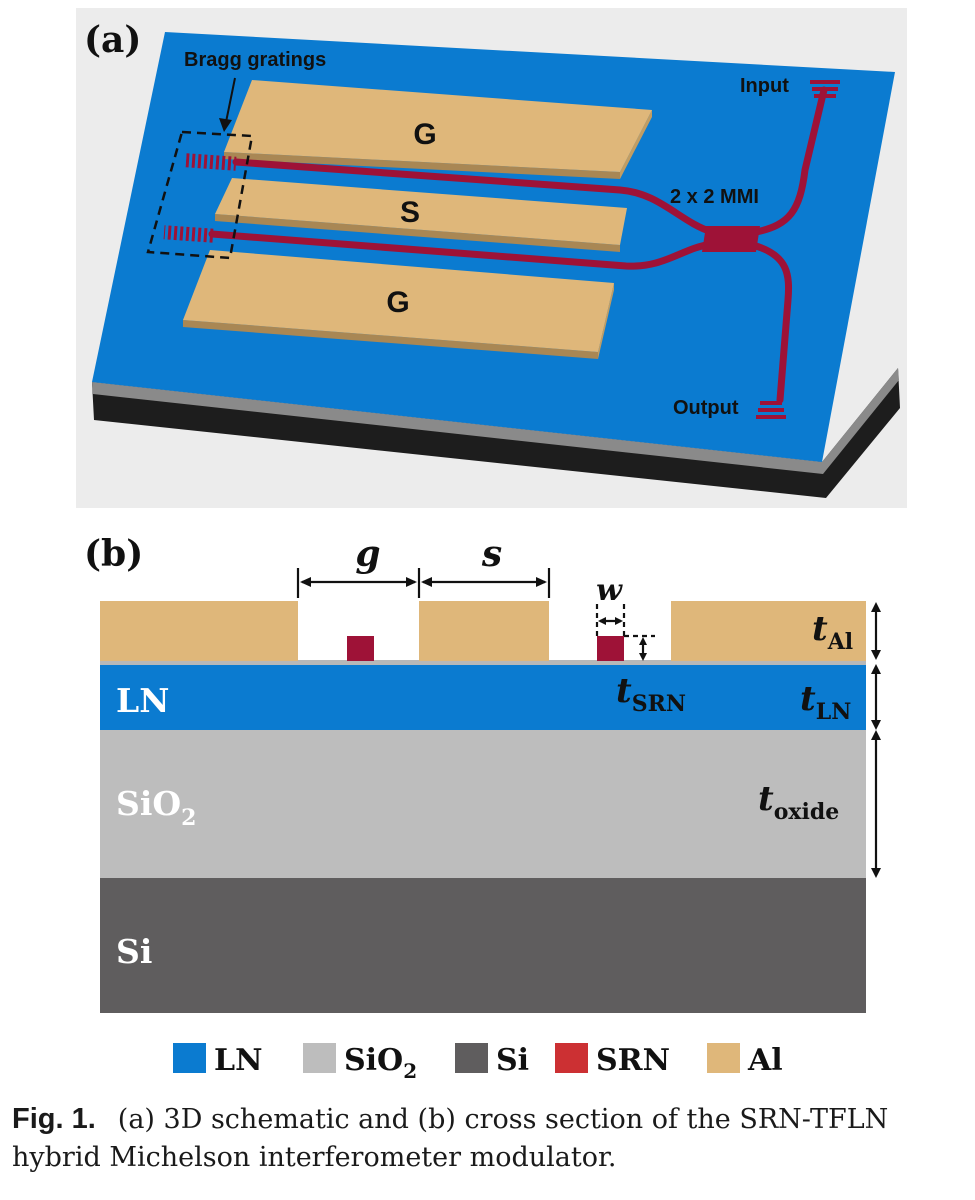 The height and width of the screenshot is (1200, 975). Describe the element at coordinates (807, 812) in the screenshot. I see `t-oxide-sub: oxide` at that location.